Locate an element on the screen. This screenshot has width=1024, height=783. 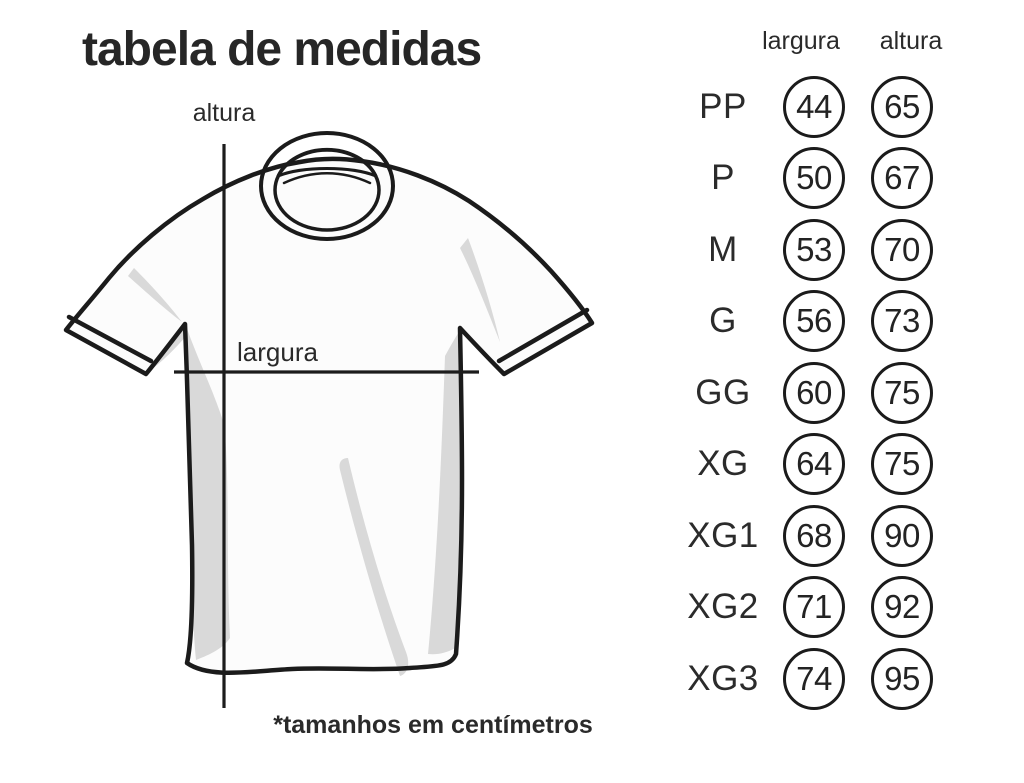
altura-value-circle: 95 is located at coordinates (902, 678).